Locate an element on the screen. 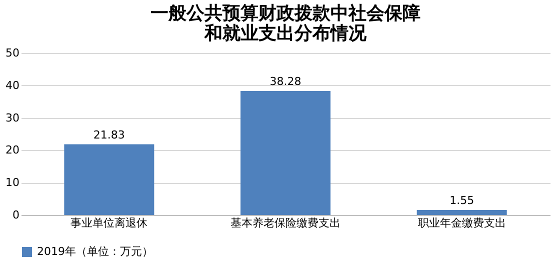 This screenshot has height=262, width=555. text: 和就业支出分布情况 is located at coordinates (285, 33).